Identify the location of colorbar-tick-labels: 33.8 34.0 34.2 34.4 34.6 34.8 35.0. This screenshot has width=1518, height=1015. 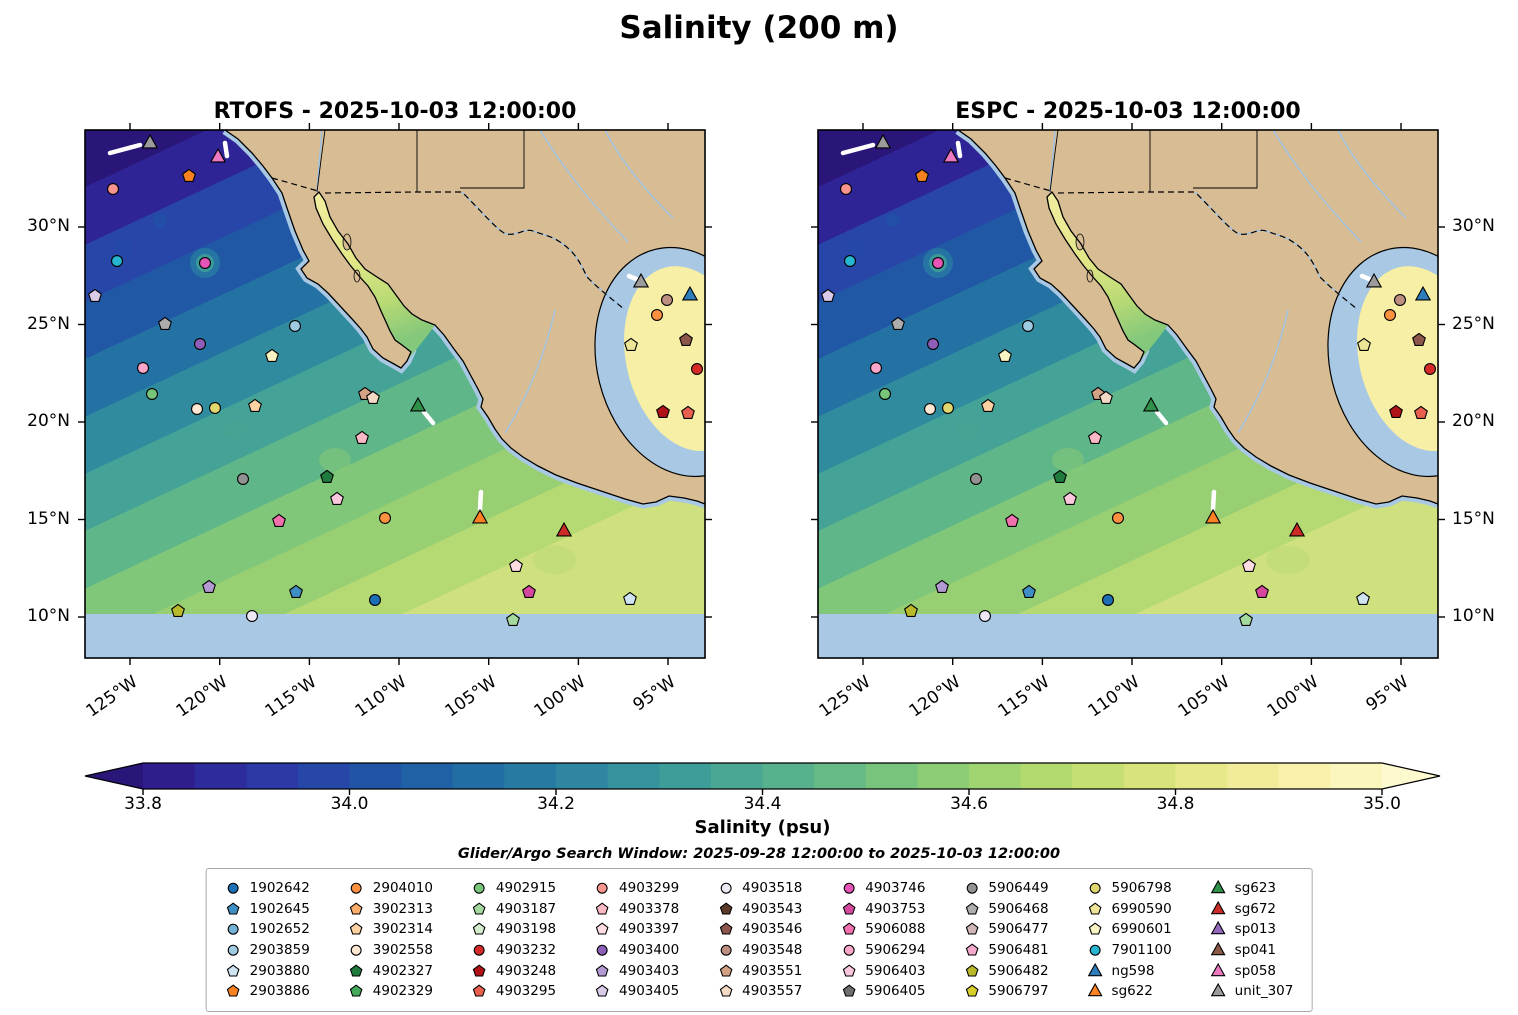
(762, 805).